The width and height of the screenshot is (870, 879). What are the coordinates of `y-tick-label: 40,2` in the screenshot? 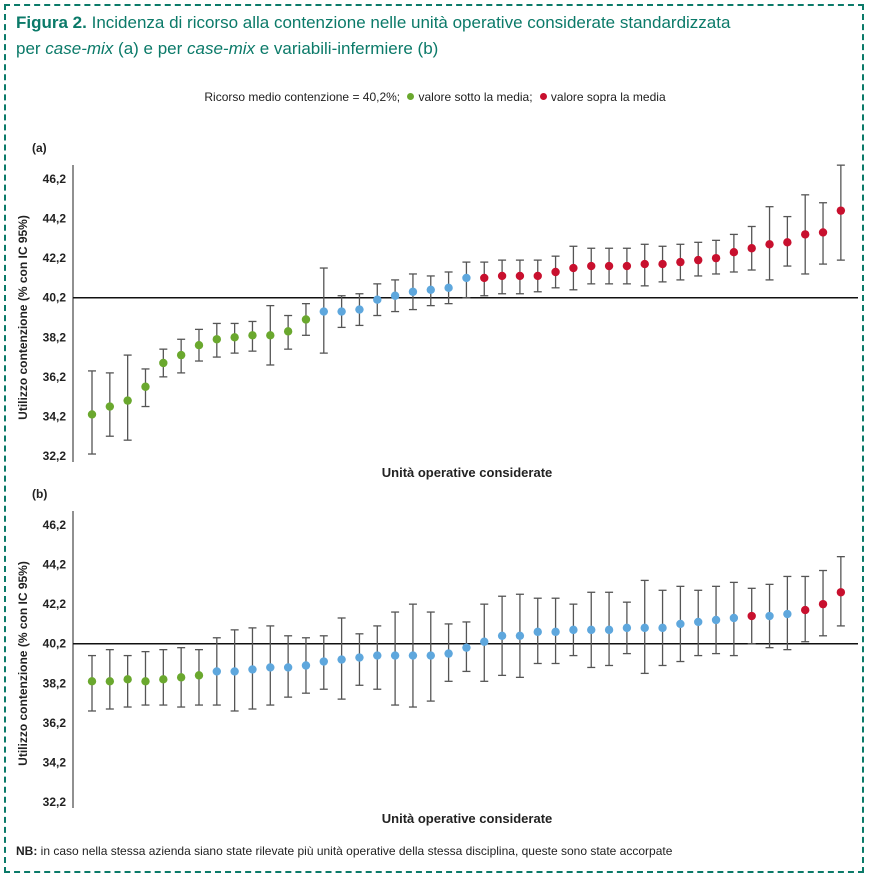 It's located at (55, 298).